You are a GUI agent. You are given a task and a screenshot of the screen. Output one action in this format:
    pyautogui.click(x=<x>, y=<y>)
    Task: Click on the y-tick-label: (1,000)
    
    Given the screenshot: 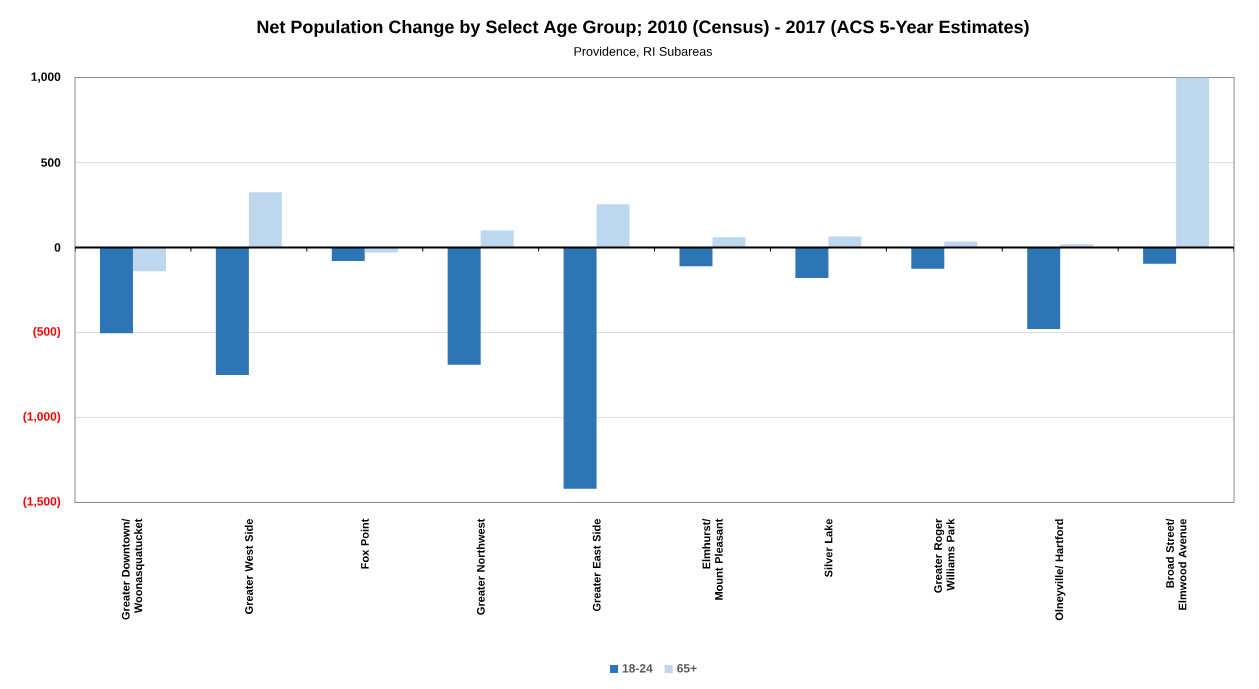 What is the action you would take?
    pyautogui.click(x=42, y=417)
    